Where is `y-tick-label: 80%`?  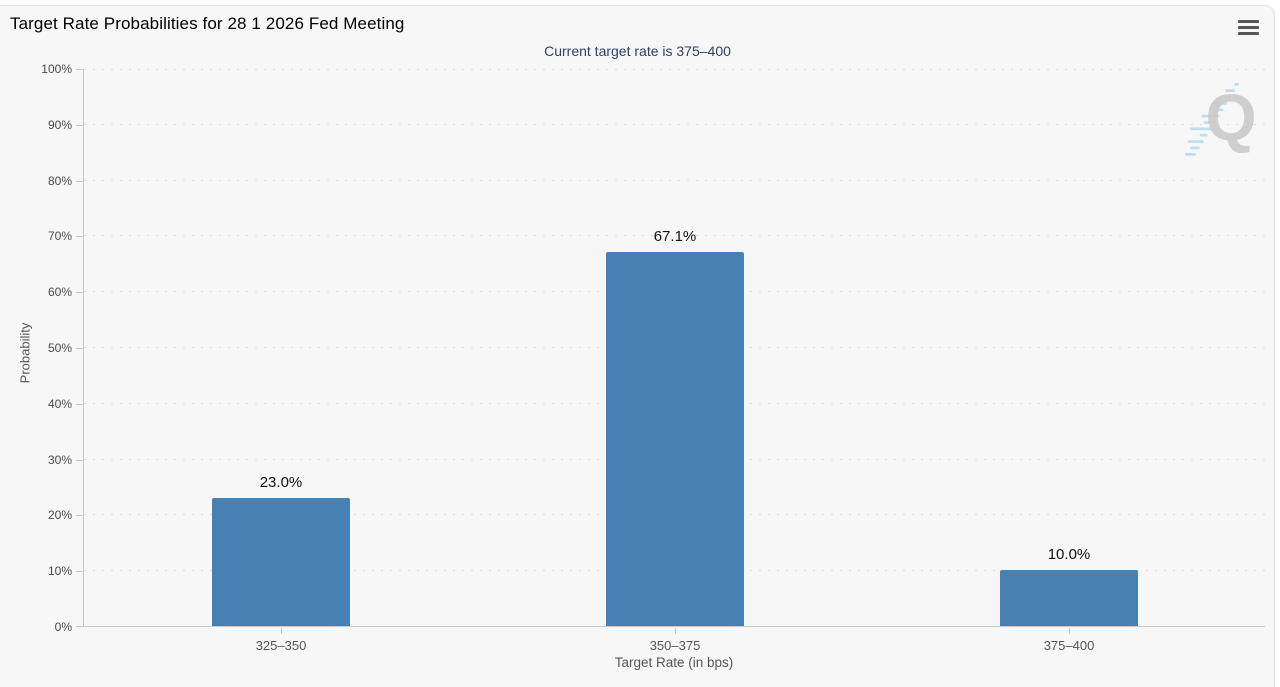
y-tick-label: 80% is located at coordinates (59, 181).